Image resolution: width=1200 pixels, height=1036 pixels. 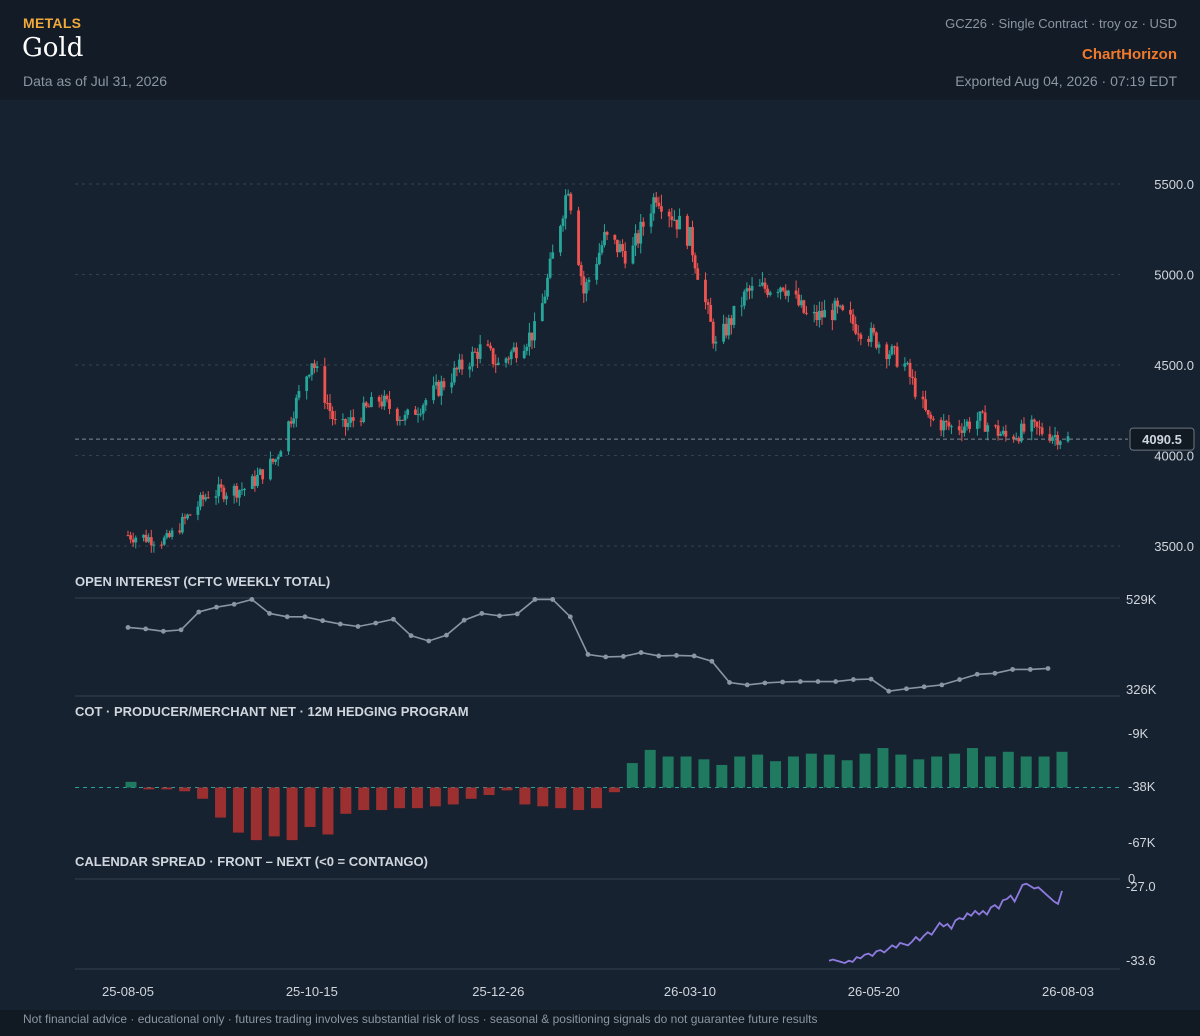 I want to click on brand-logo: ChartHorizon, so click(x=1129, y=54).